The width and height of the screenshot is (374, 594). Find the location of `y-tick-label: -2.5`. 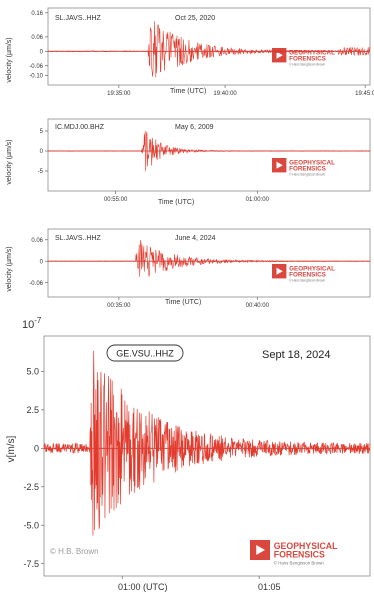

y-tick-label: -2.5 is located at coordinates (31, 487).